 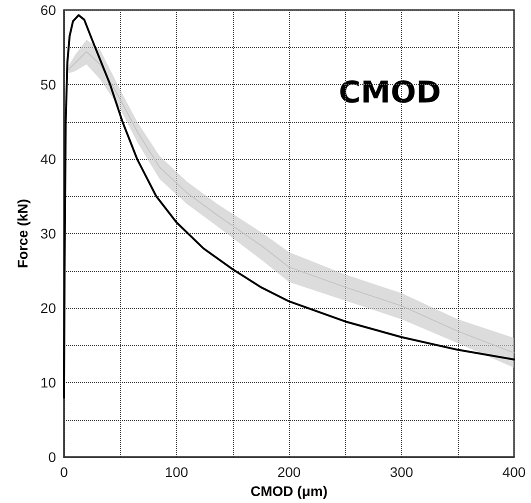 What do you see at coordinates (48, 234) in the screenshot?
I see `y-tick-label: 30` at bounding box center [48, 234].